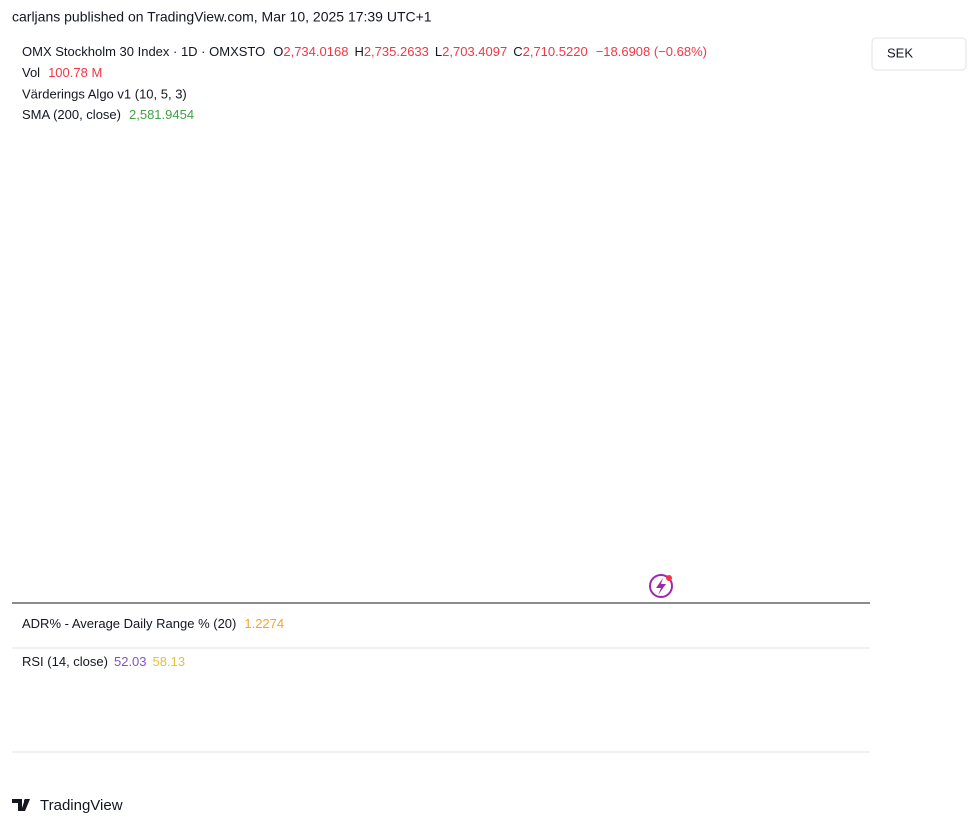 The height and width of the screenshot is (827, 980). Describe the element at coordinates (129, 623) in the screenshot. I see `indicator-name: ADR% - Average Daily Range % (20)` at that location.